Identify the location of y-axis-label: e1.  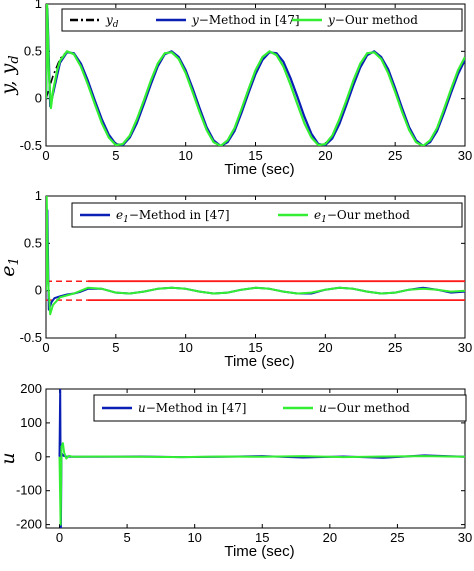
(11, 267).